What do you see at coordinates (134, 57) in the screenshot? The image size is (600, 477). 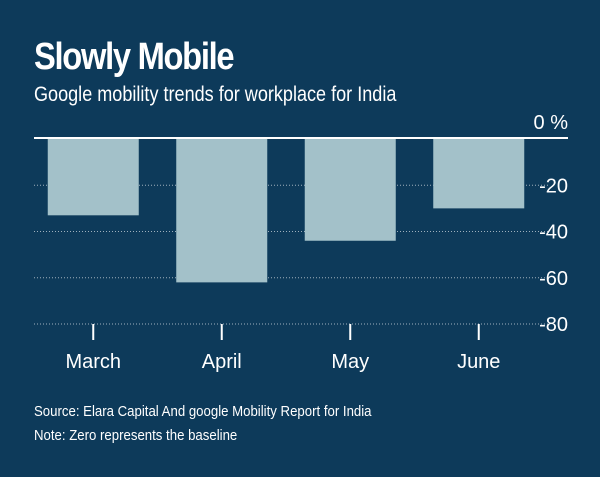 I see `chart-title: Slowly Mobile` at bounding box center [134, 57].